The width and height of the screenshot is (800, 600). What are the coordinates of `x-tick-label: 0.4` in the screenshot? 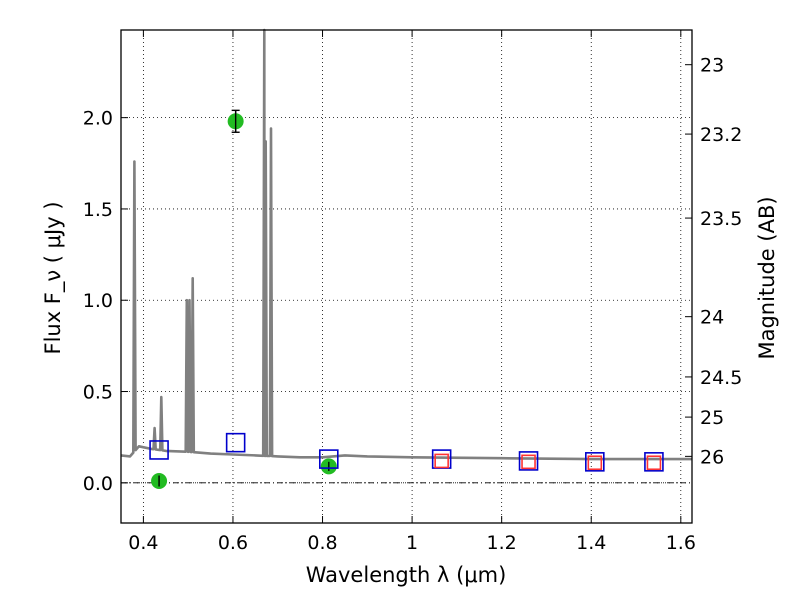 It's located at (143, 543).